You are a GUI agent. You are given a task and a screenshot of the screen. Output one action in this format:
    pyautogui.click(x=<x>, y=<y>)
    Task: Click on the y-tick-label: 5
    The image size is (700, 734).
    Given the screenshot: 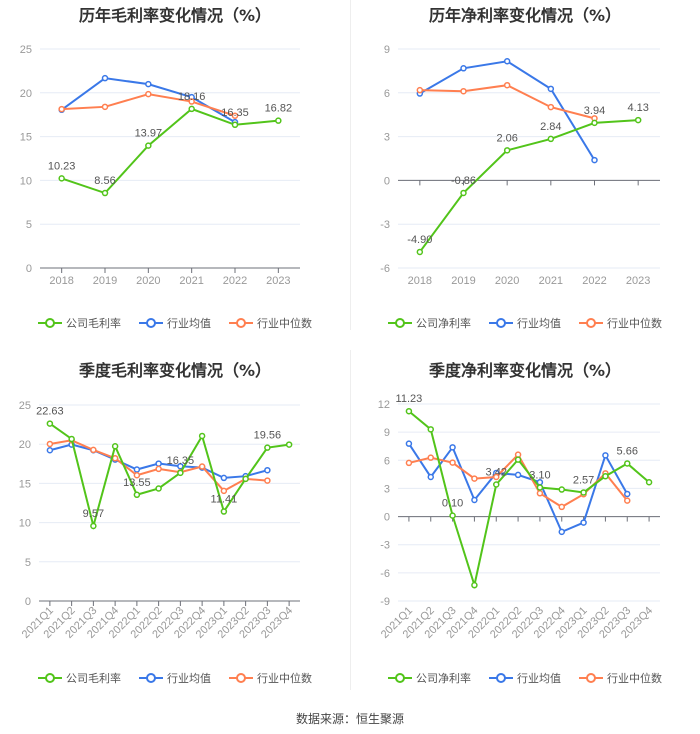 What is the action you would take?
    pyautogui.click(x=29, y=225)
    